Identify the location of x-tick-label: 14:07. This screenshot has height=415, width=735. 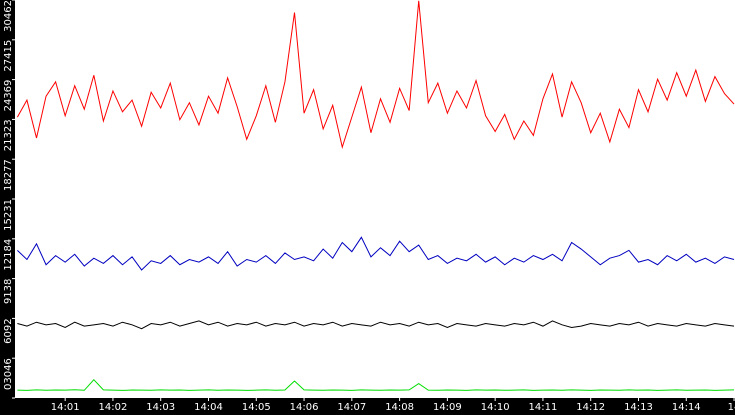
(351, 407).